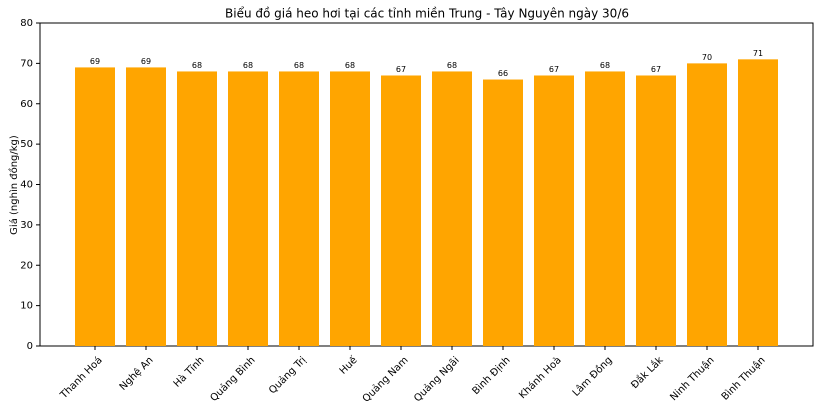 The image size is (820, 407). What do you see at coordinates (385, 379) in the screenshot?
I see `x-tick-label: Quảng Nam` at bounding box center [385, 379].